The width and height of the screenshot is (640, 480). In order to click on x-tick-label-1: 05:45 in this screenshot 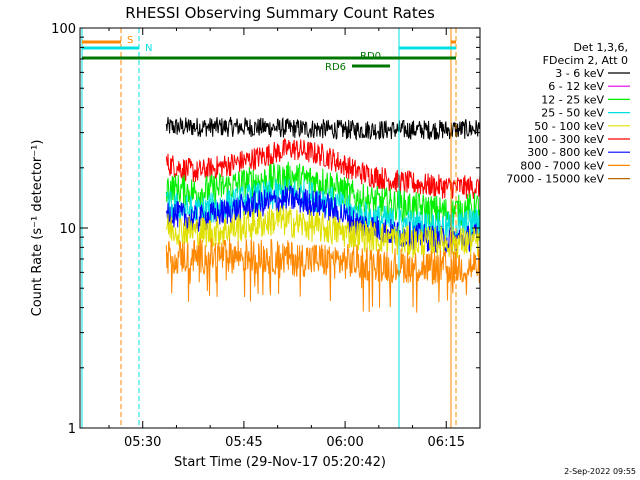, I will do `click(243, 442)`.